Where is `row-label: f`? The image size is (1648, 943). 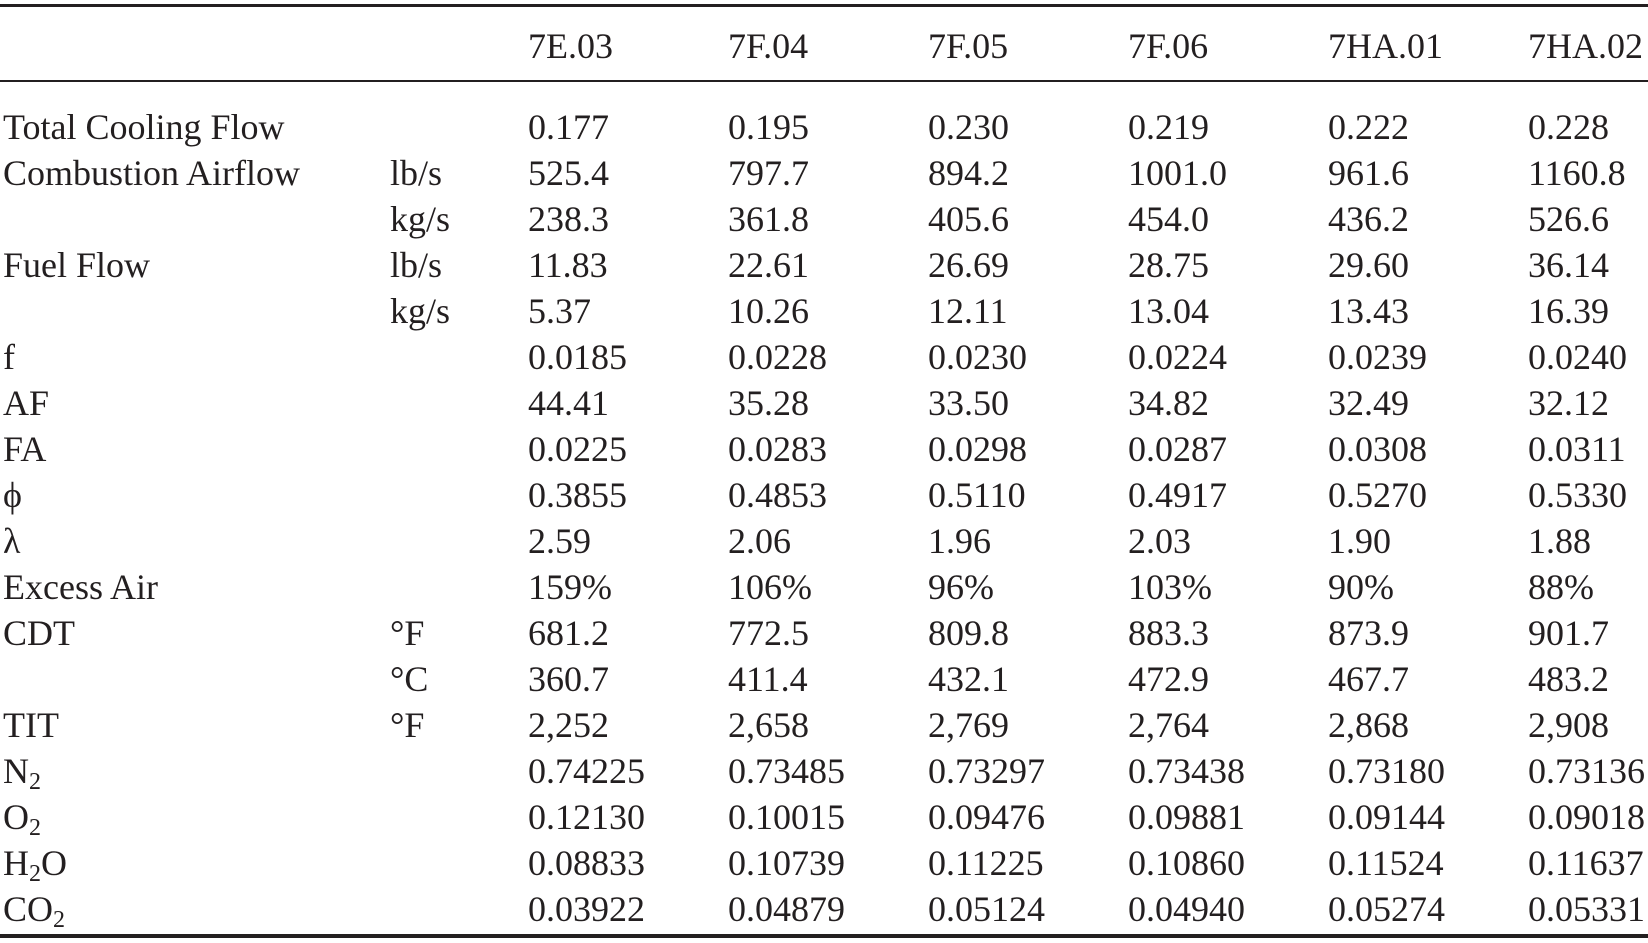
row-label: f is located at coordinates (9, 357).